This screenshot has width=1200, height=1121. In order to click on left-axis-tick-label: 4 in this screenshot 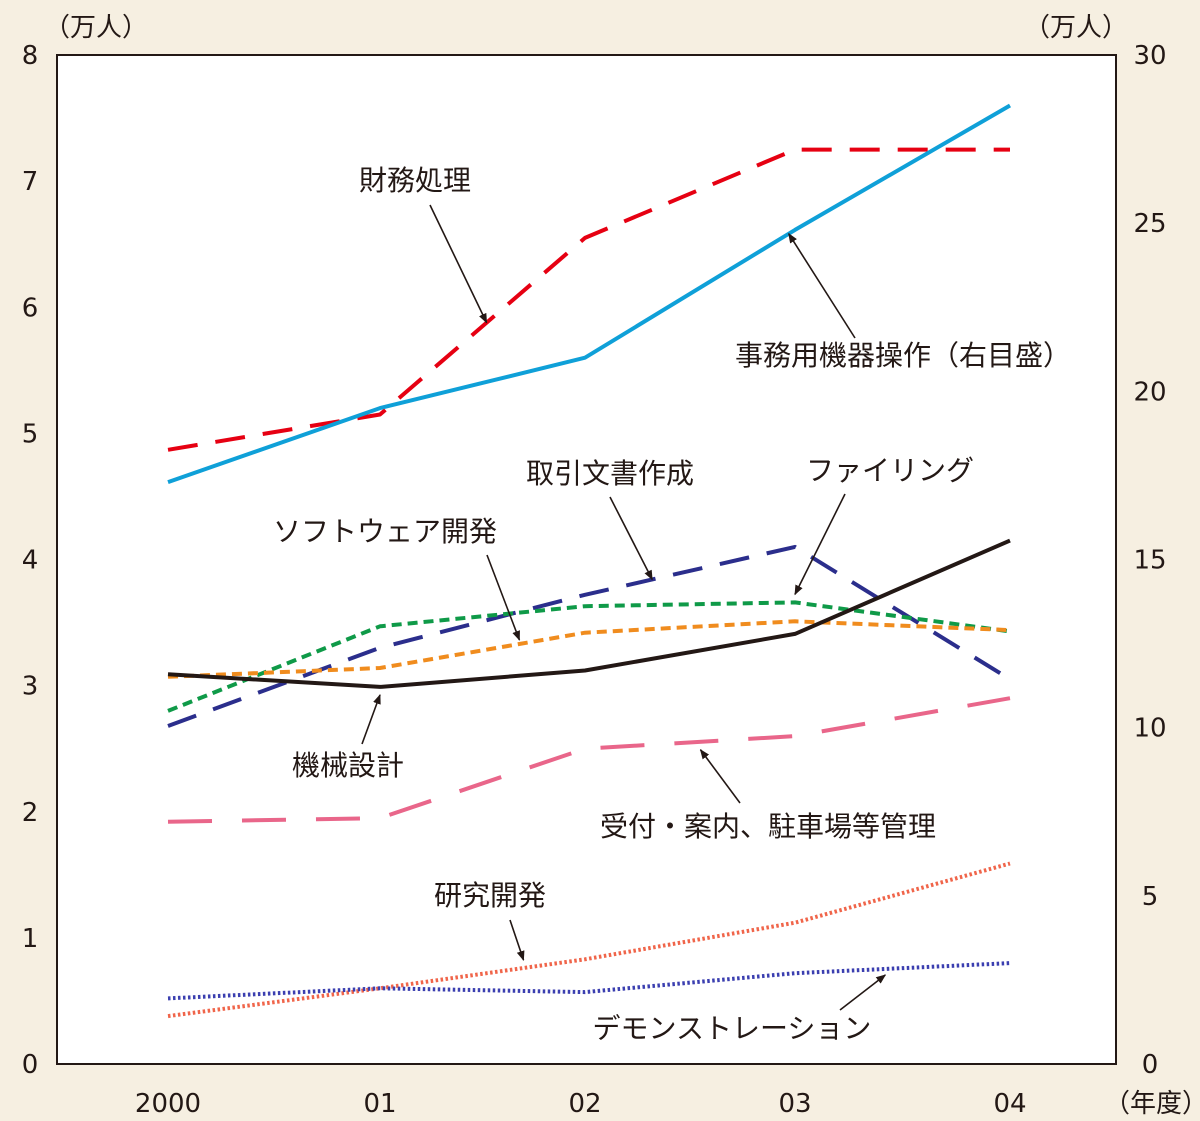, I will do `click(30, 561)`.